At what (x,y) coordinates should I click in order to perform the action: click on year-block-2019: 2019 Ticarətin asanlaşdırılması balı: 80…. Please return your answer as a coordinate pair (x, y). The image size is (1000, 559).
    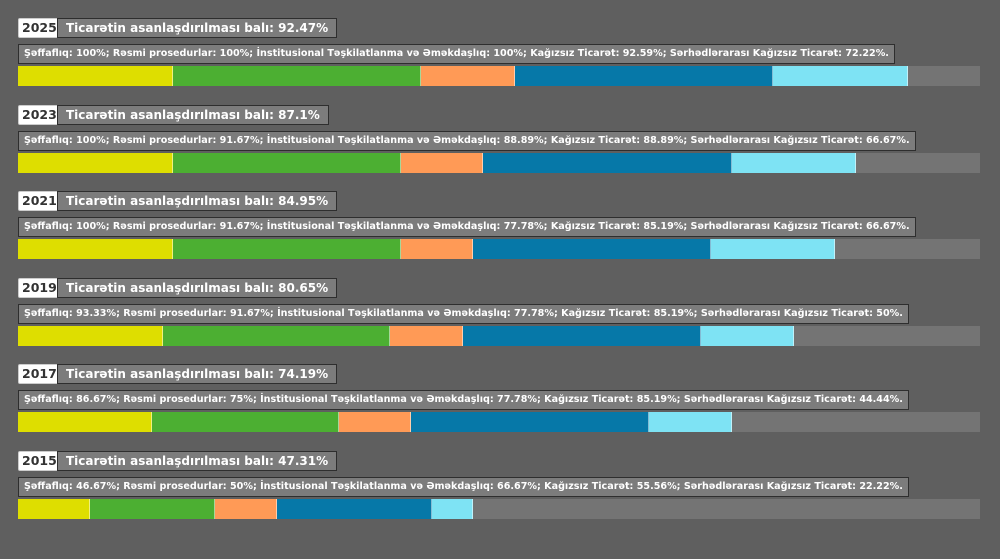
    Looking at the image, I should click on (499, 312).